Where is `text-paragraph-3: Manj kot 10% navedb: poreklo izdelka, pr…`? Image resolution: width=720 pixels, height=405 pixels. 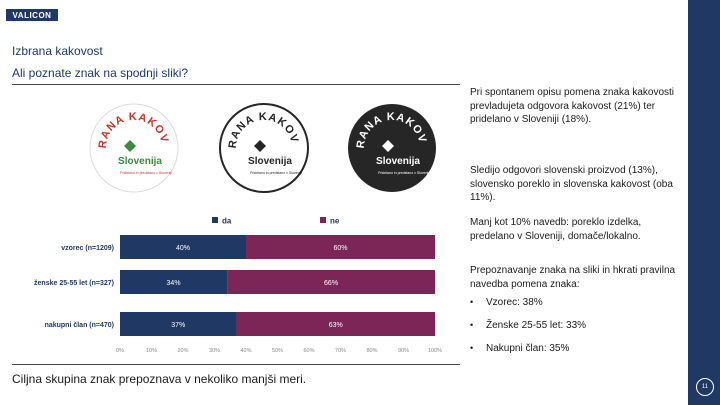 text-paragraph-3: Manj kot 10% navedb: poreklo izdelka, pr… is located at coordinates (556, 229).